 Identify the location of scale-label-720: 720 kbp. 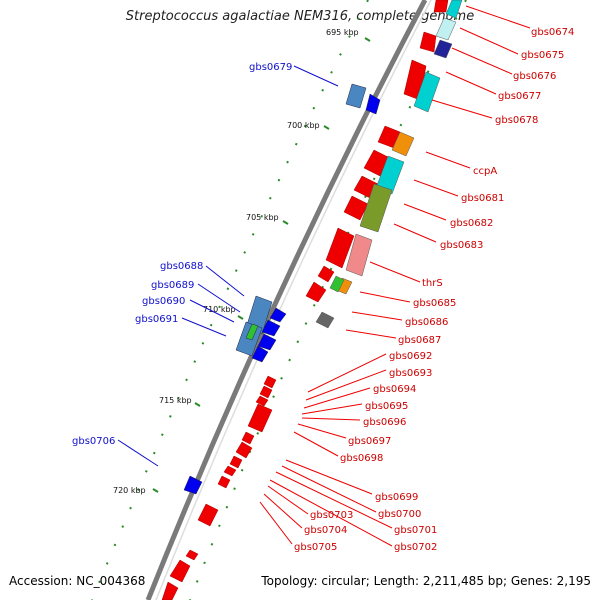
(129, 490).